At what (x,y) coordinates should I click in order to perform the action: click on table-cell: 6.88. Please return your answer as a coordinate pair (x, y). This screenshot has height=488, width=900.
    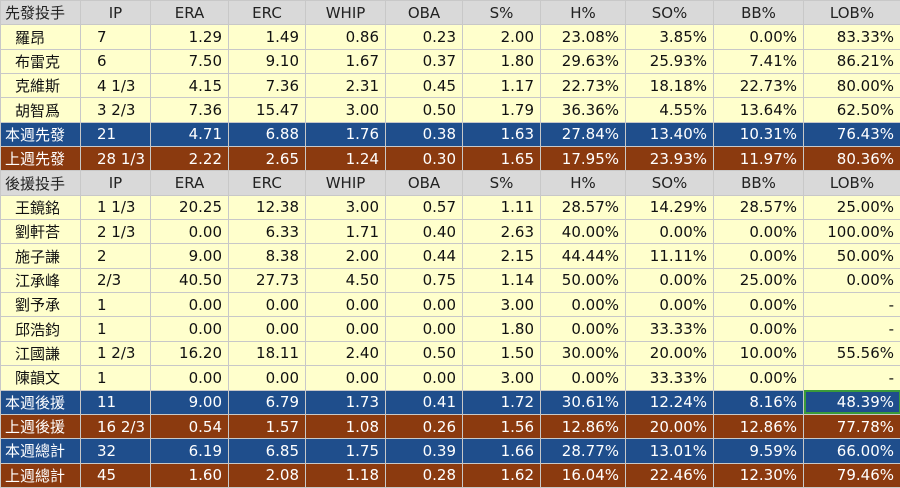
    Looking at the image, I should click on (267, 134).